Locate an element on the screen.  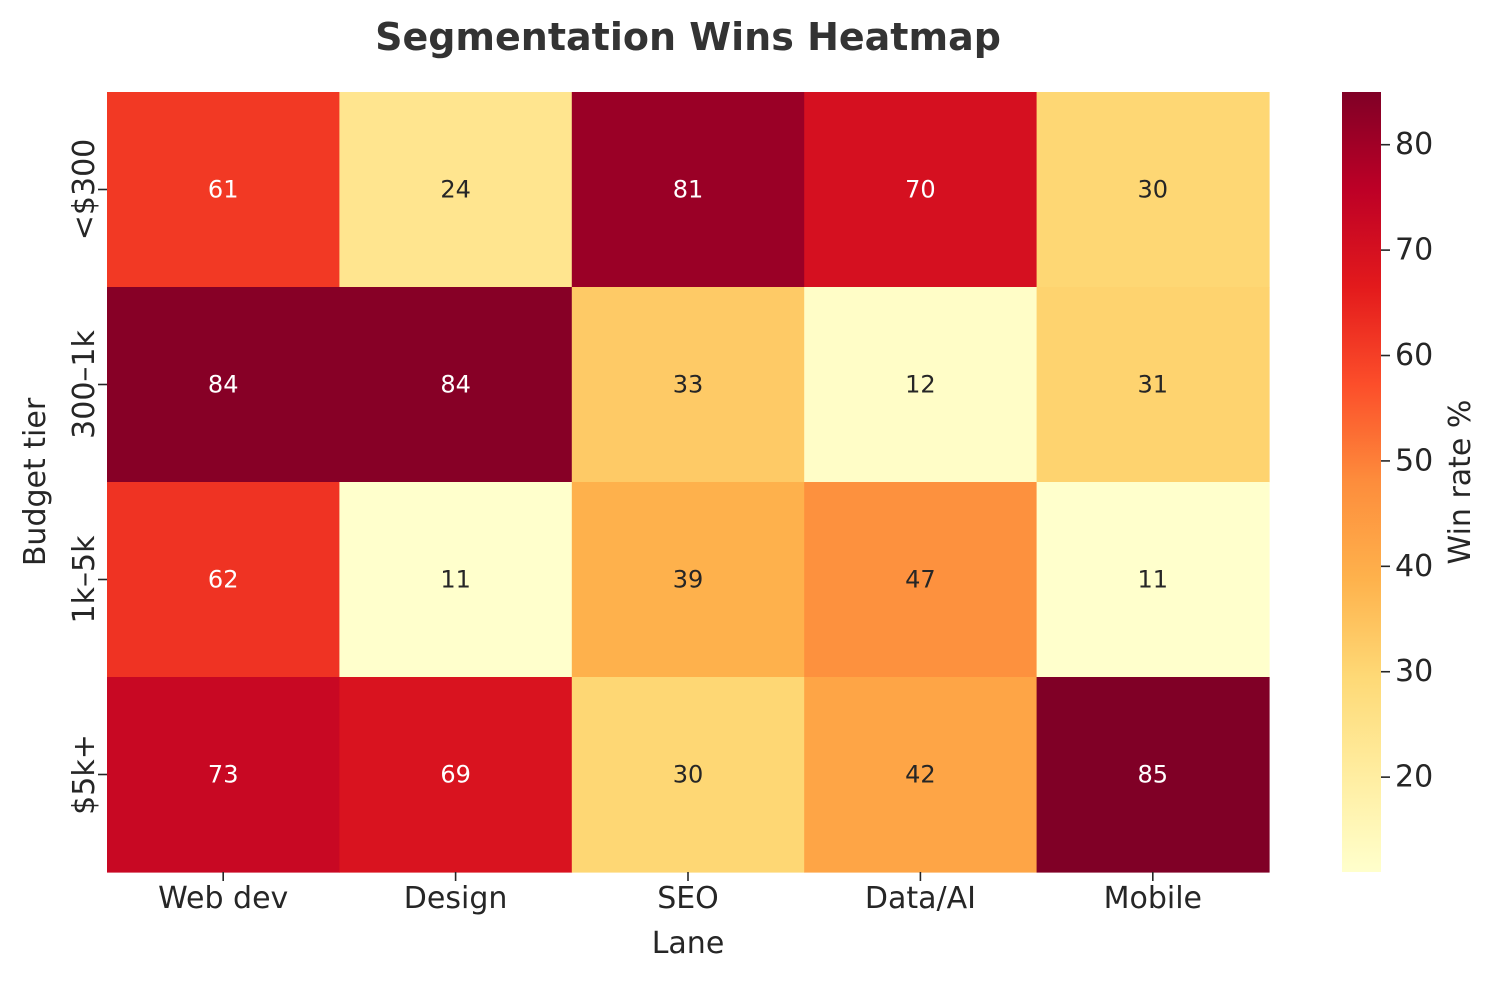
x-tick-label: Data/AI is located at coordinates (920, 898).